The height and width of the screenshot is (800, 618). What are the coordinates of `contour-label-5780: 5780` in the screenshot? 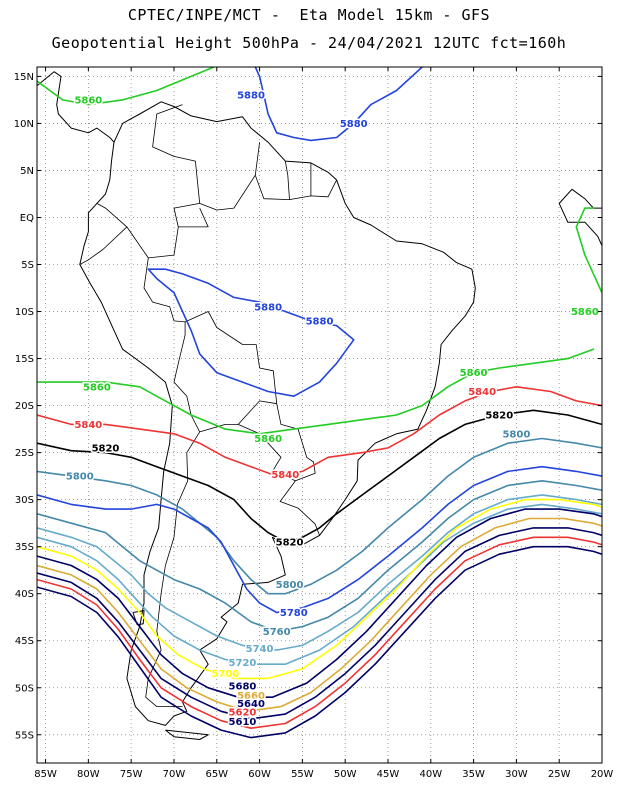 It's located at (294, 613).